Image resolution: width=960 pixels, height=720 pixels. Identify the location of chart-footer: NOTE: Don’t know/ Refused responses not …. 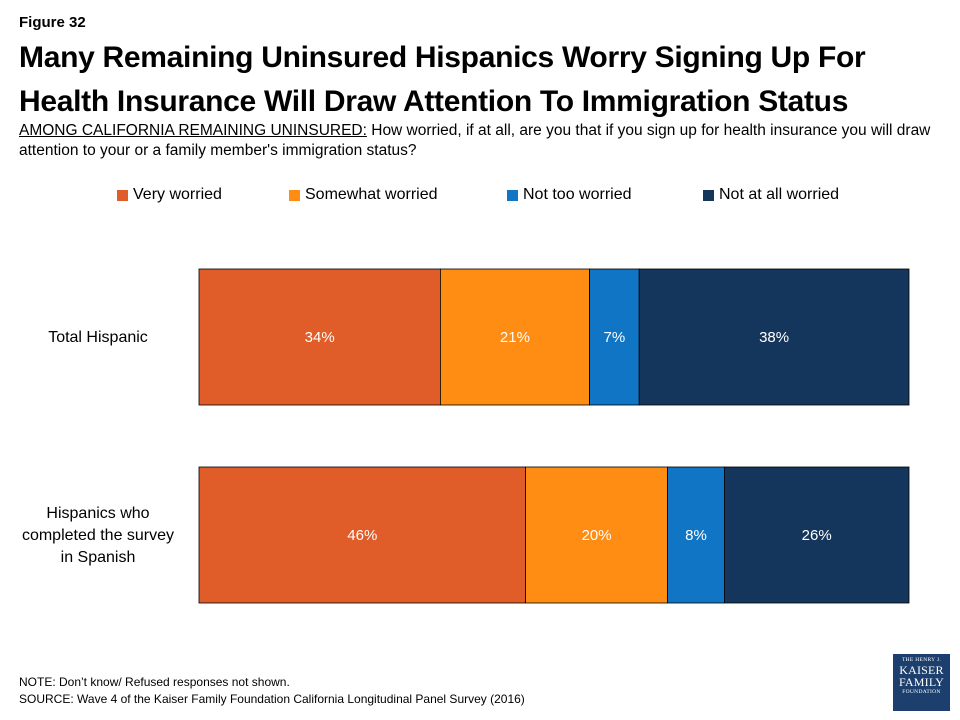
(272, 691).